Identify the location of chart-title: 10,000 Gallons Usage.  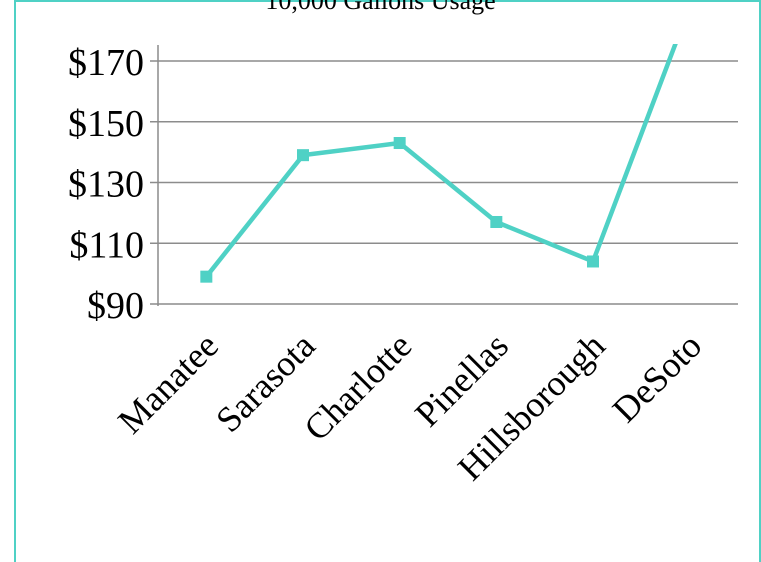
(380, 7).